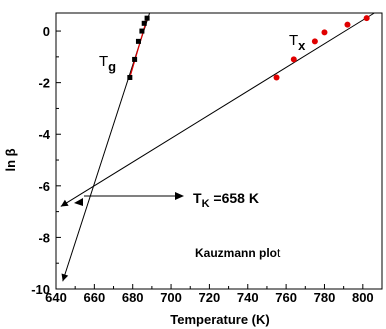  What do you see at coordinates (248, 48) in the screenshot?
I see `data-points` at bounding box center [248, 48].